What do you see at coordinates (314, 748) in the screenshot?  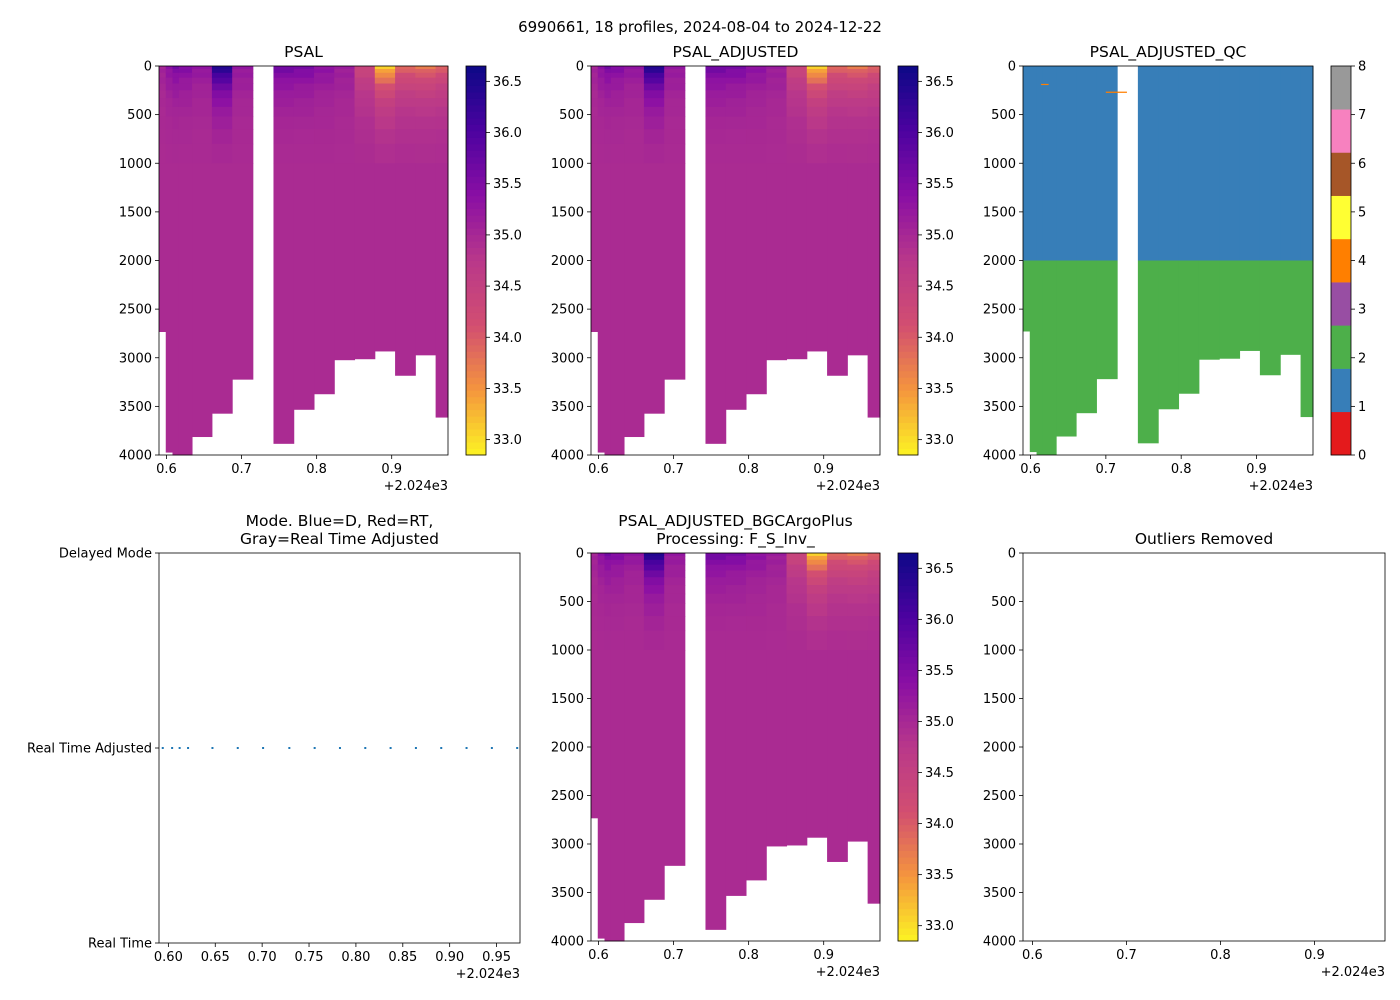 I see `mode-point` at bounding box center [314, 748].